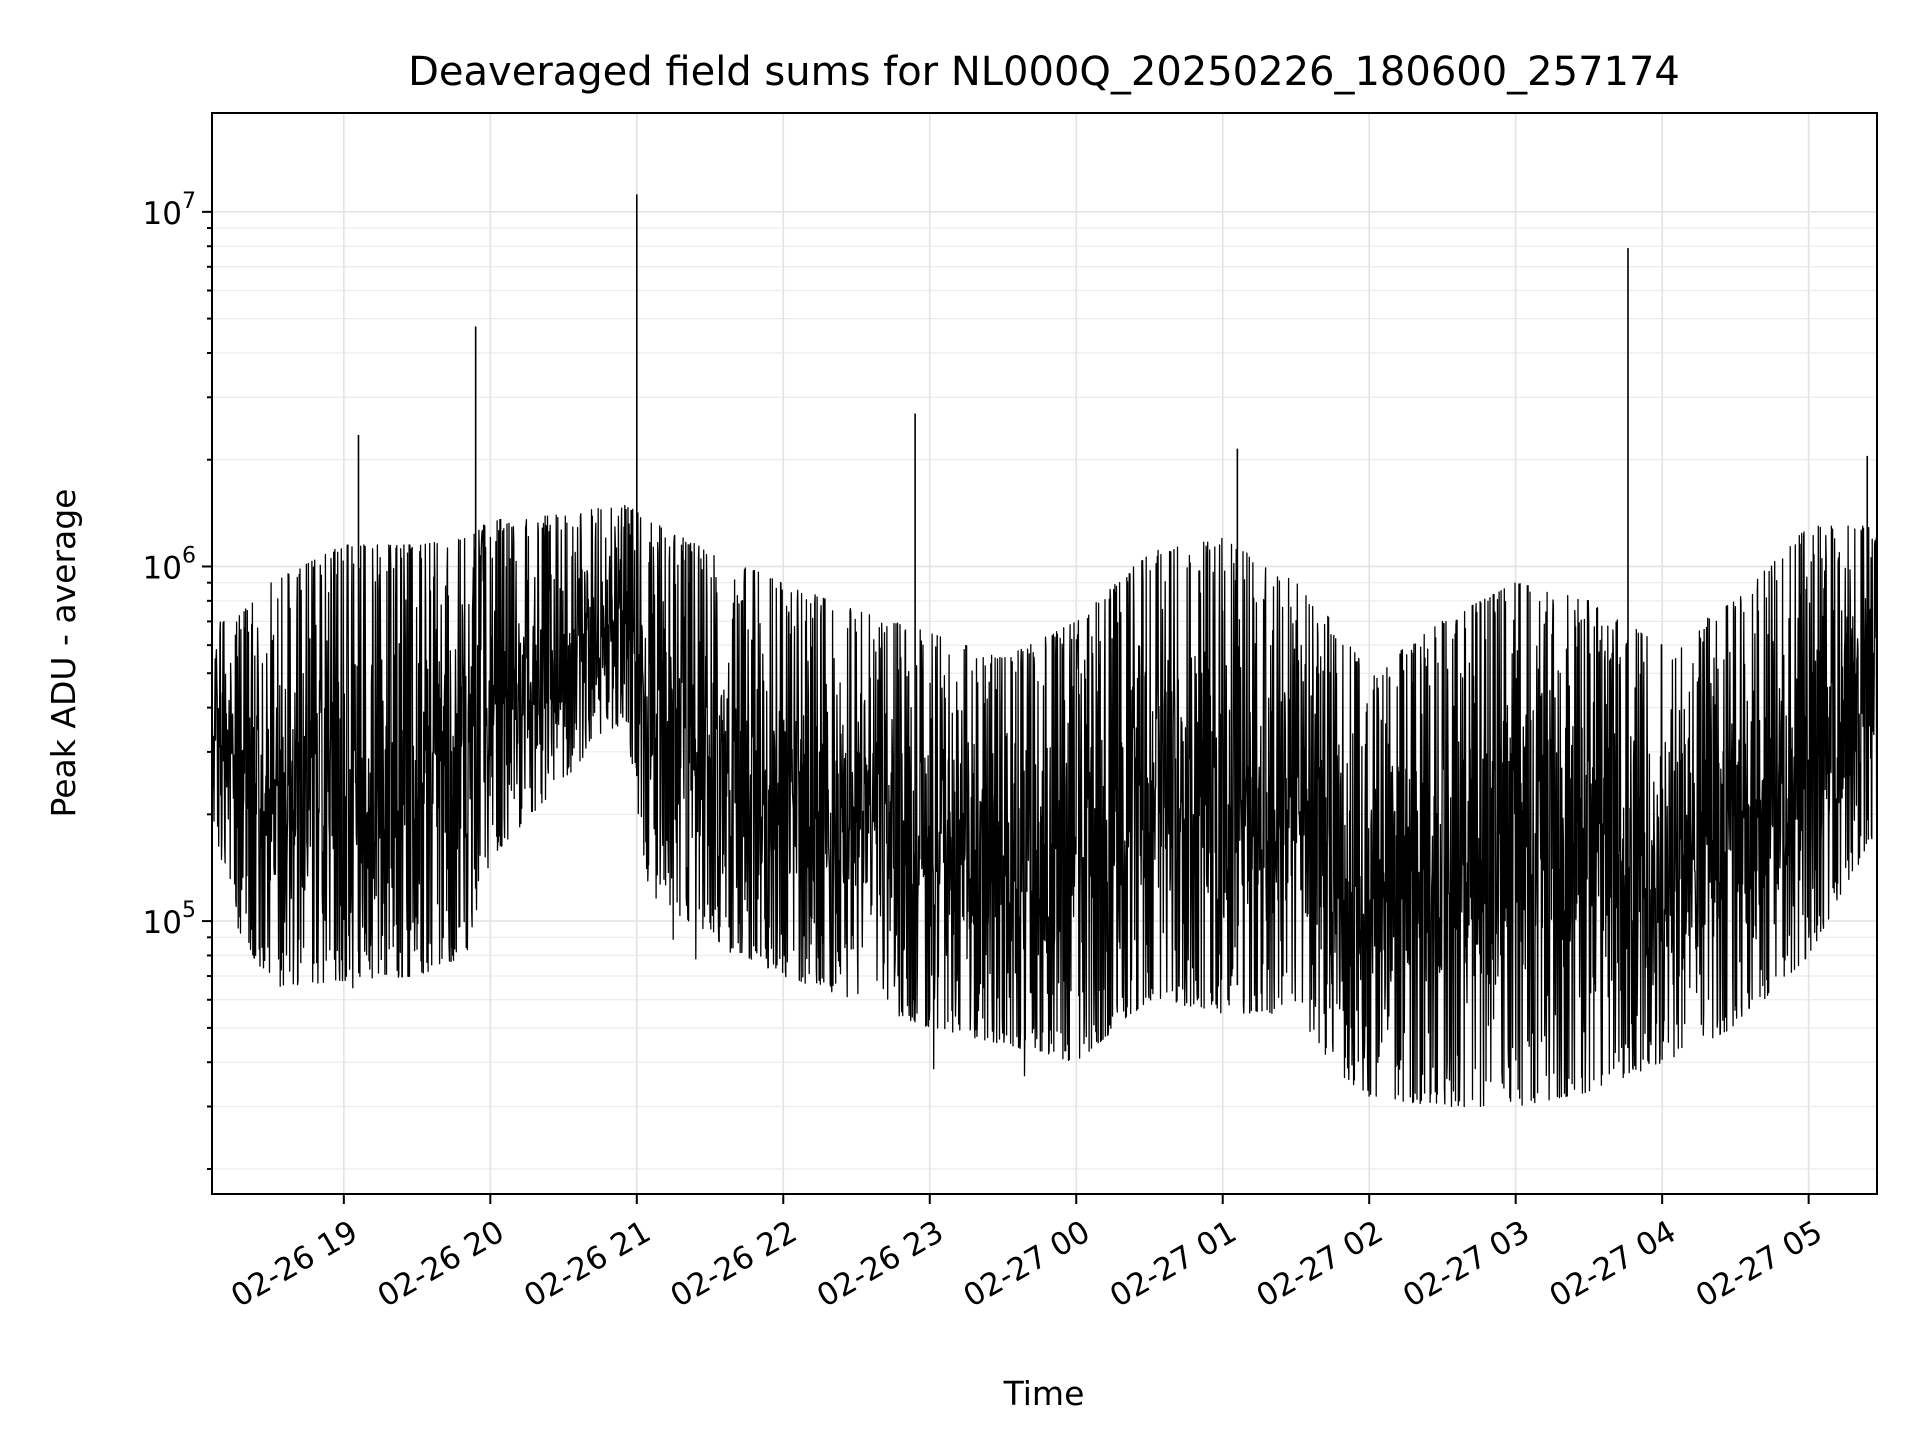 This screenshot has width=1920, height=1440. Describe the element at coordinates (1759, 1264) in the screenshot. I see `x-tick-label: 02-27 05` at that location.